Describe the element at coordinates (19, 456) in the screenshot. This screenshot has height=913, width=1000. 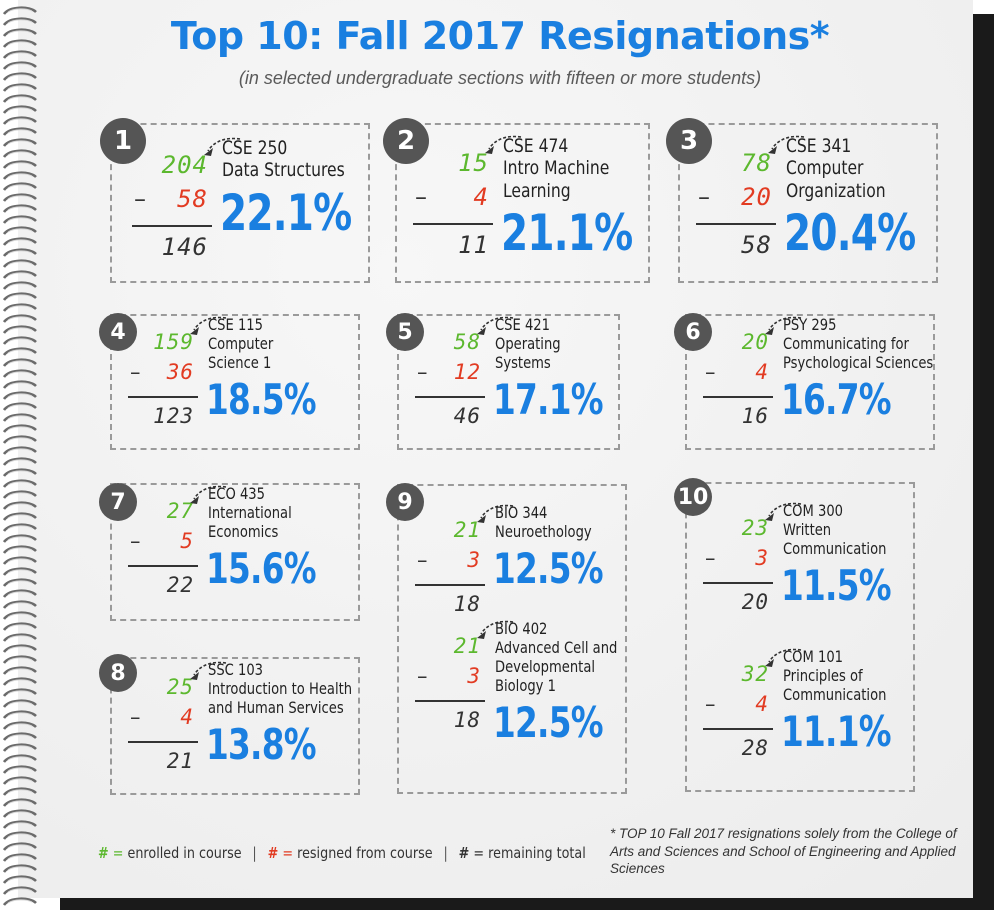
I see `spiral-binding` at that location.